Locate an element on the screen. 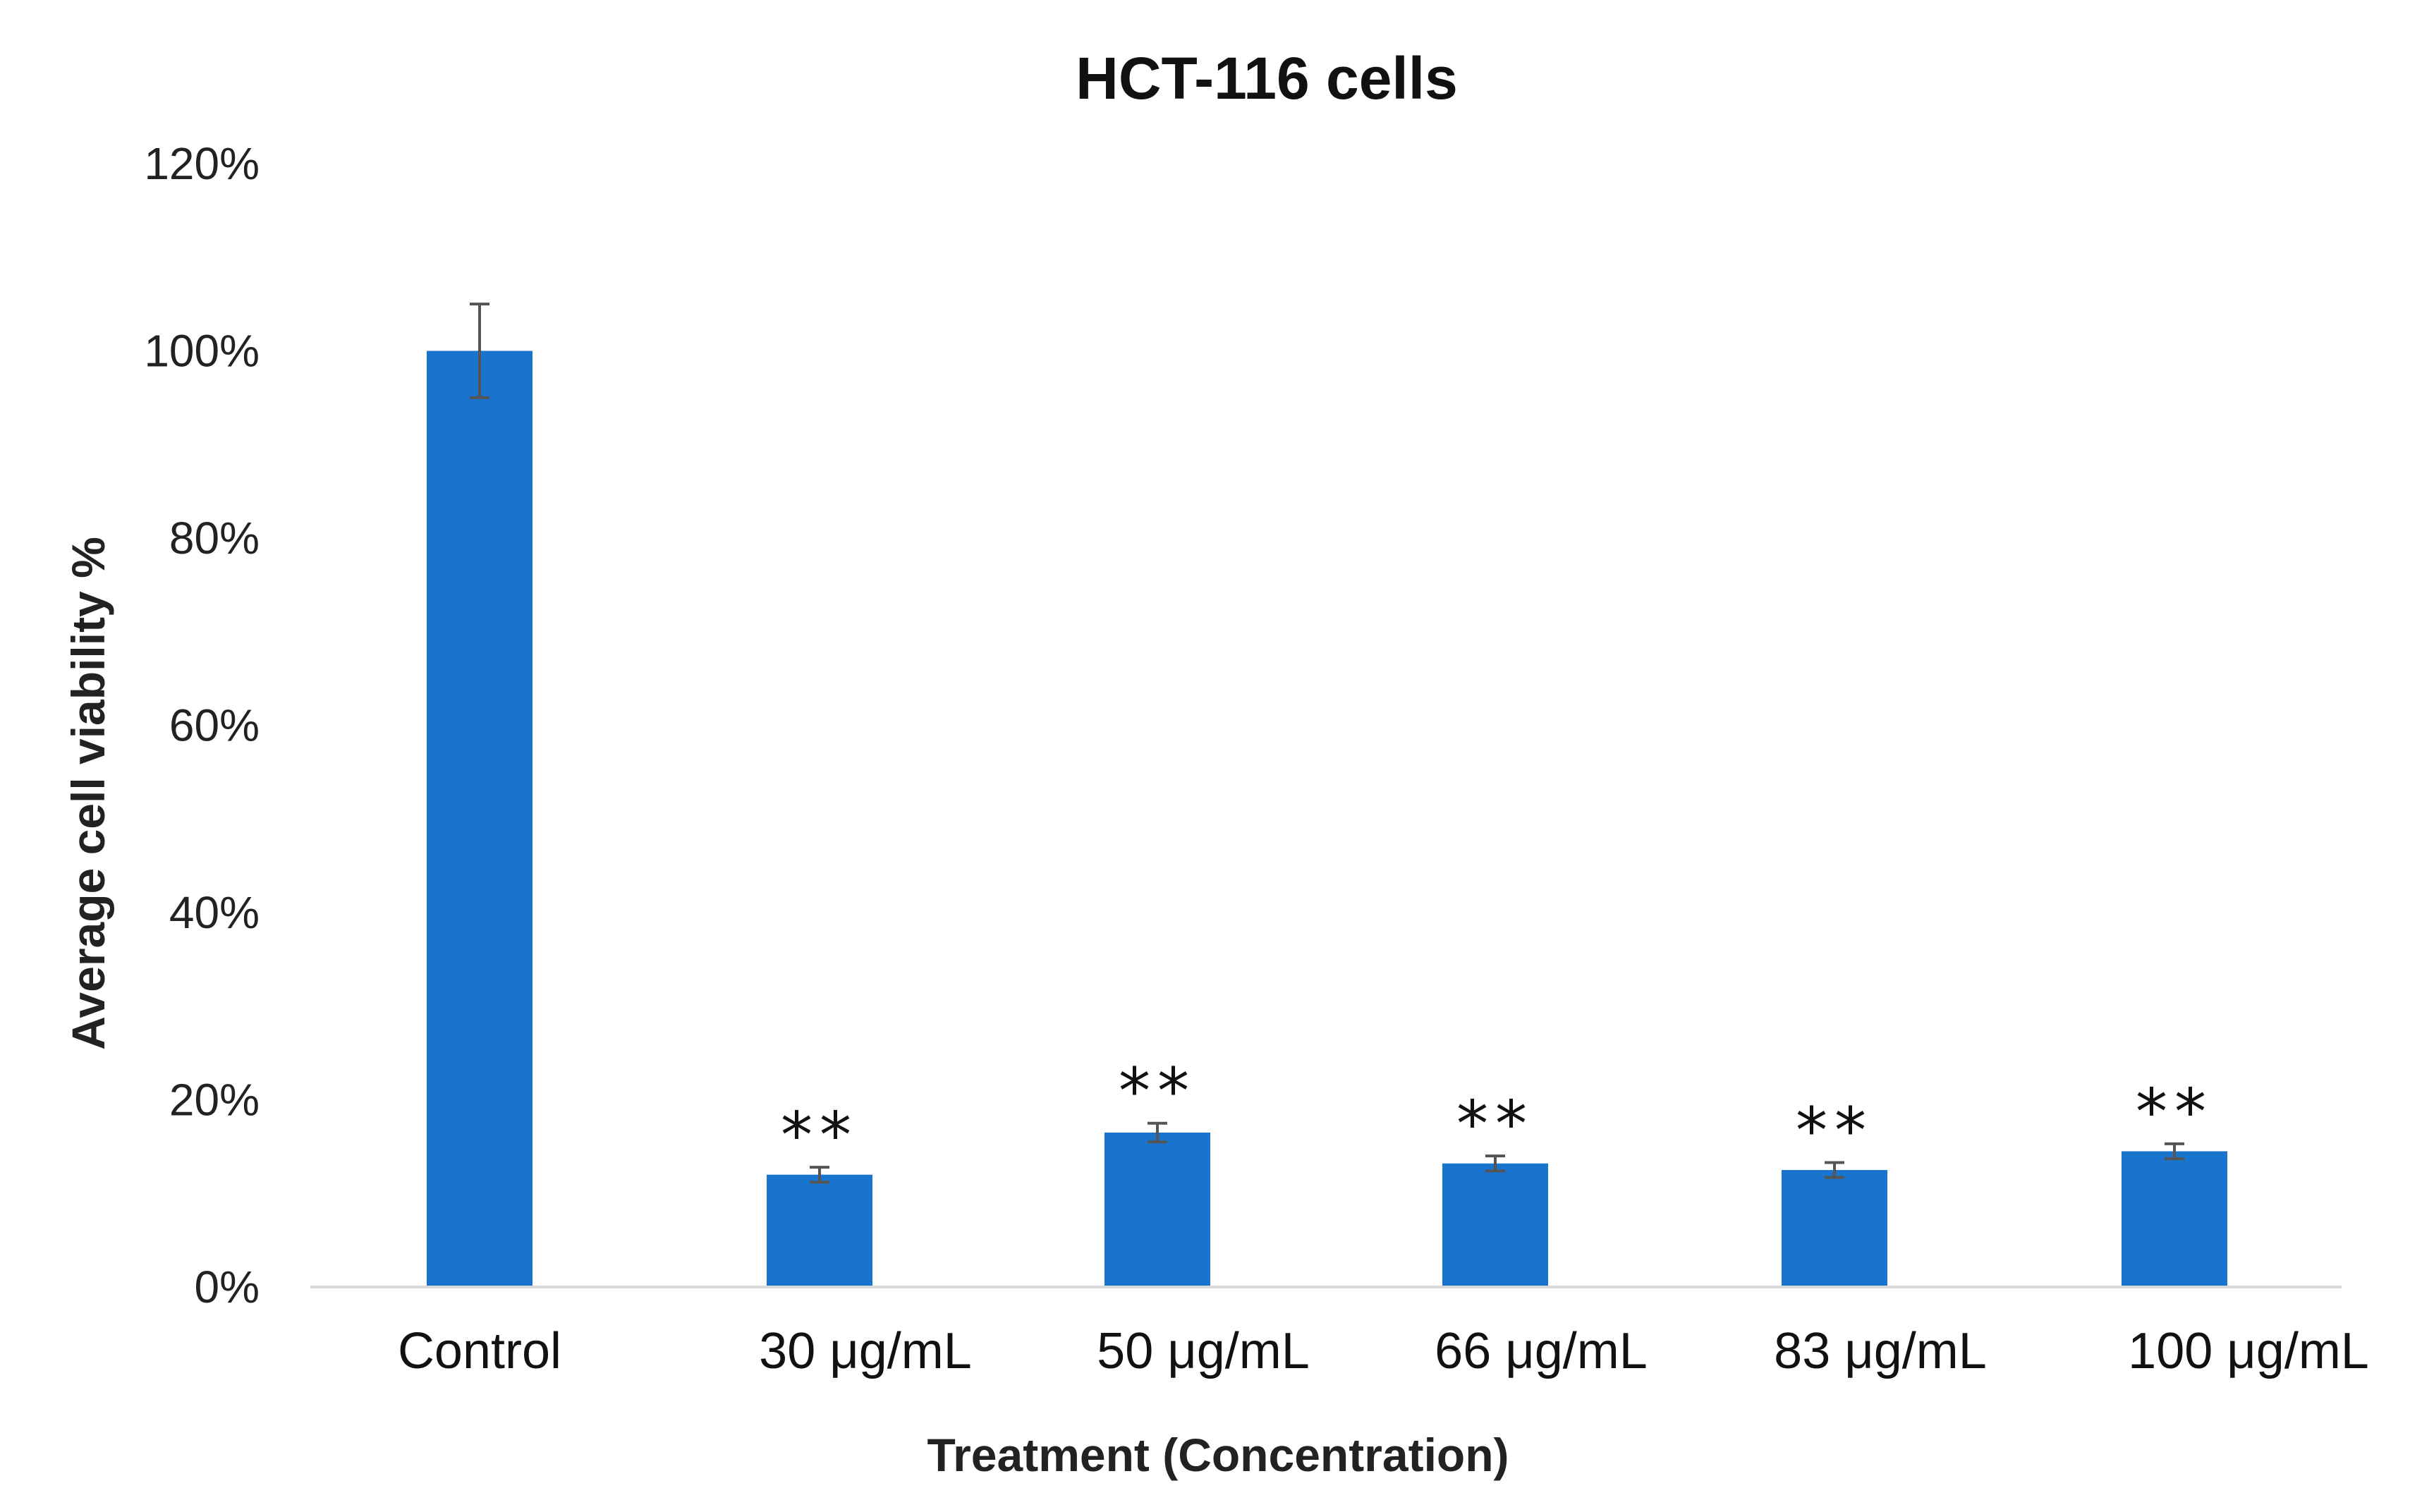 Image resolution: width=2410 pixels, height=1512 pixels. y-tick-label: 100% is located at coordinates (202, 351).